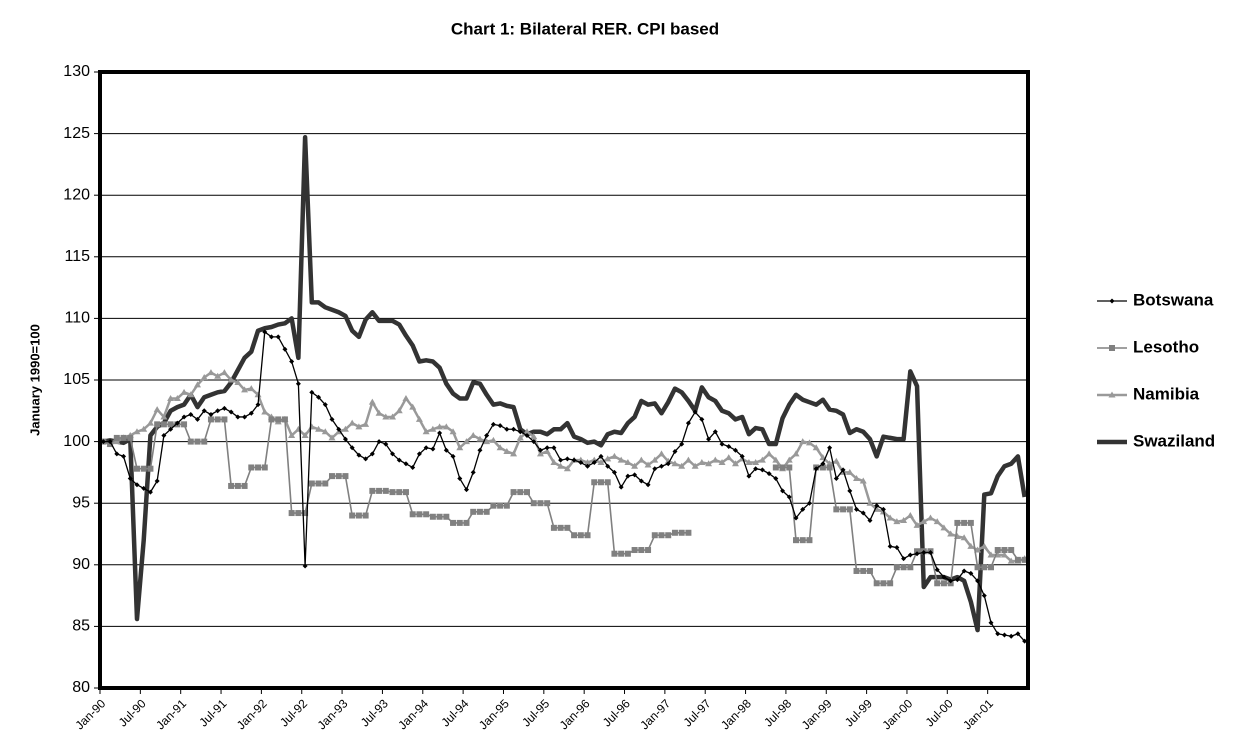  Describe the element at coordinates (1174, 440) in the screenshot. I see `legend-label: Swaziland` at that location.